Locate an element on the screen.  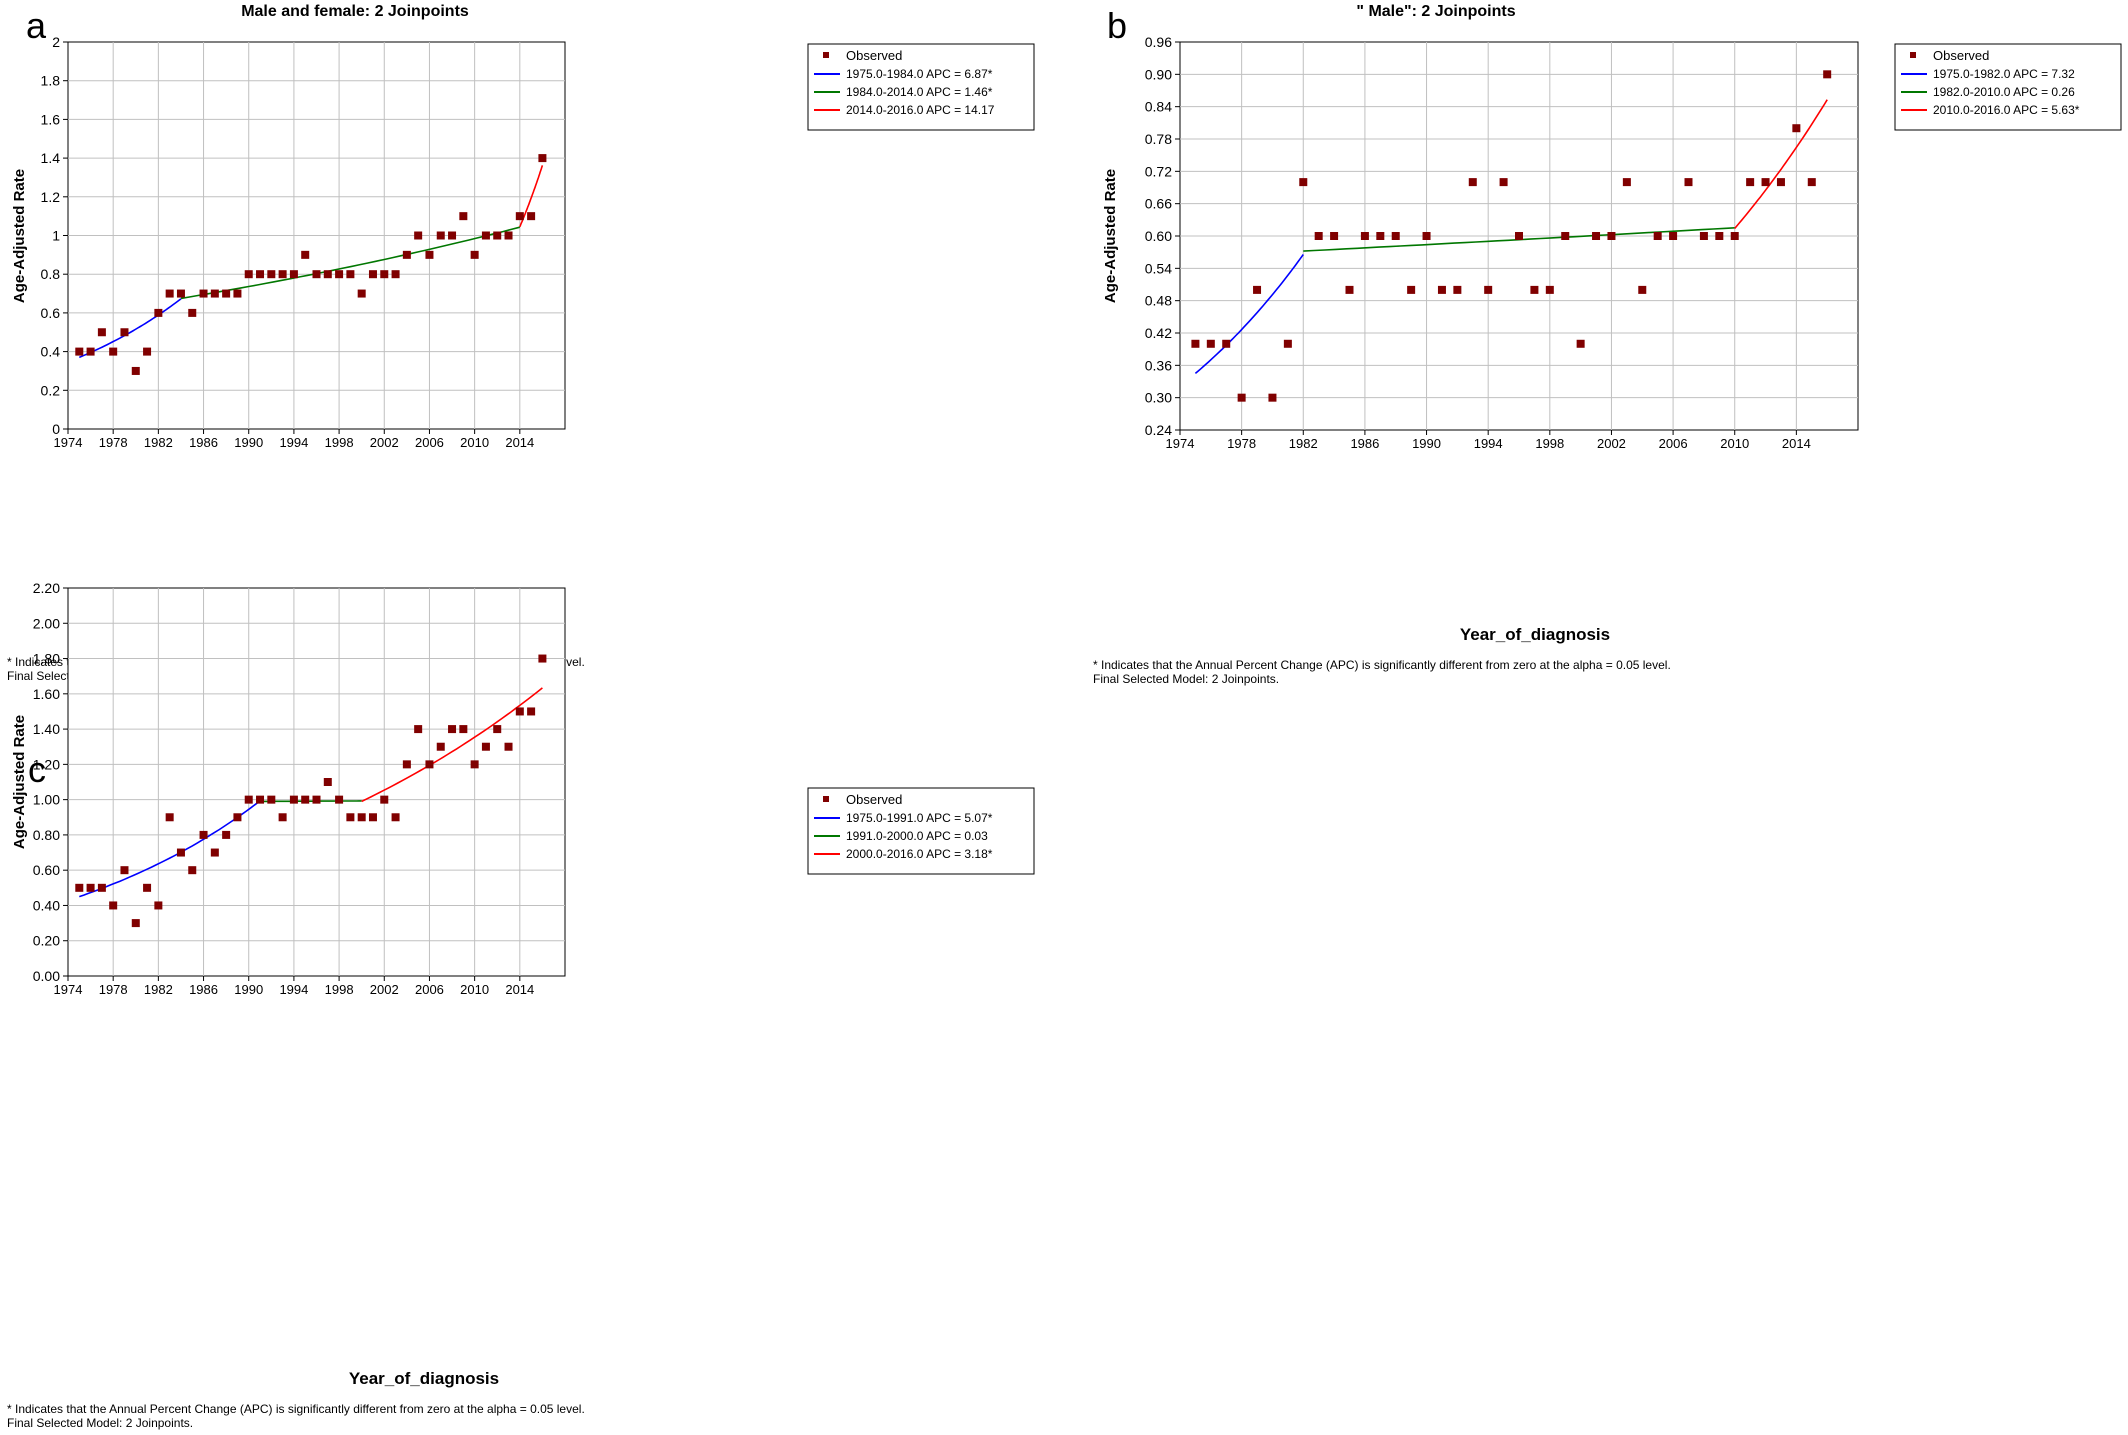
panel-letter: c is located at coordinates (37, 769).